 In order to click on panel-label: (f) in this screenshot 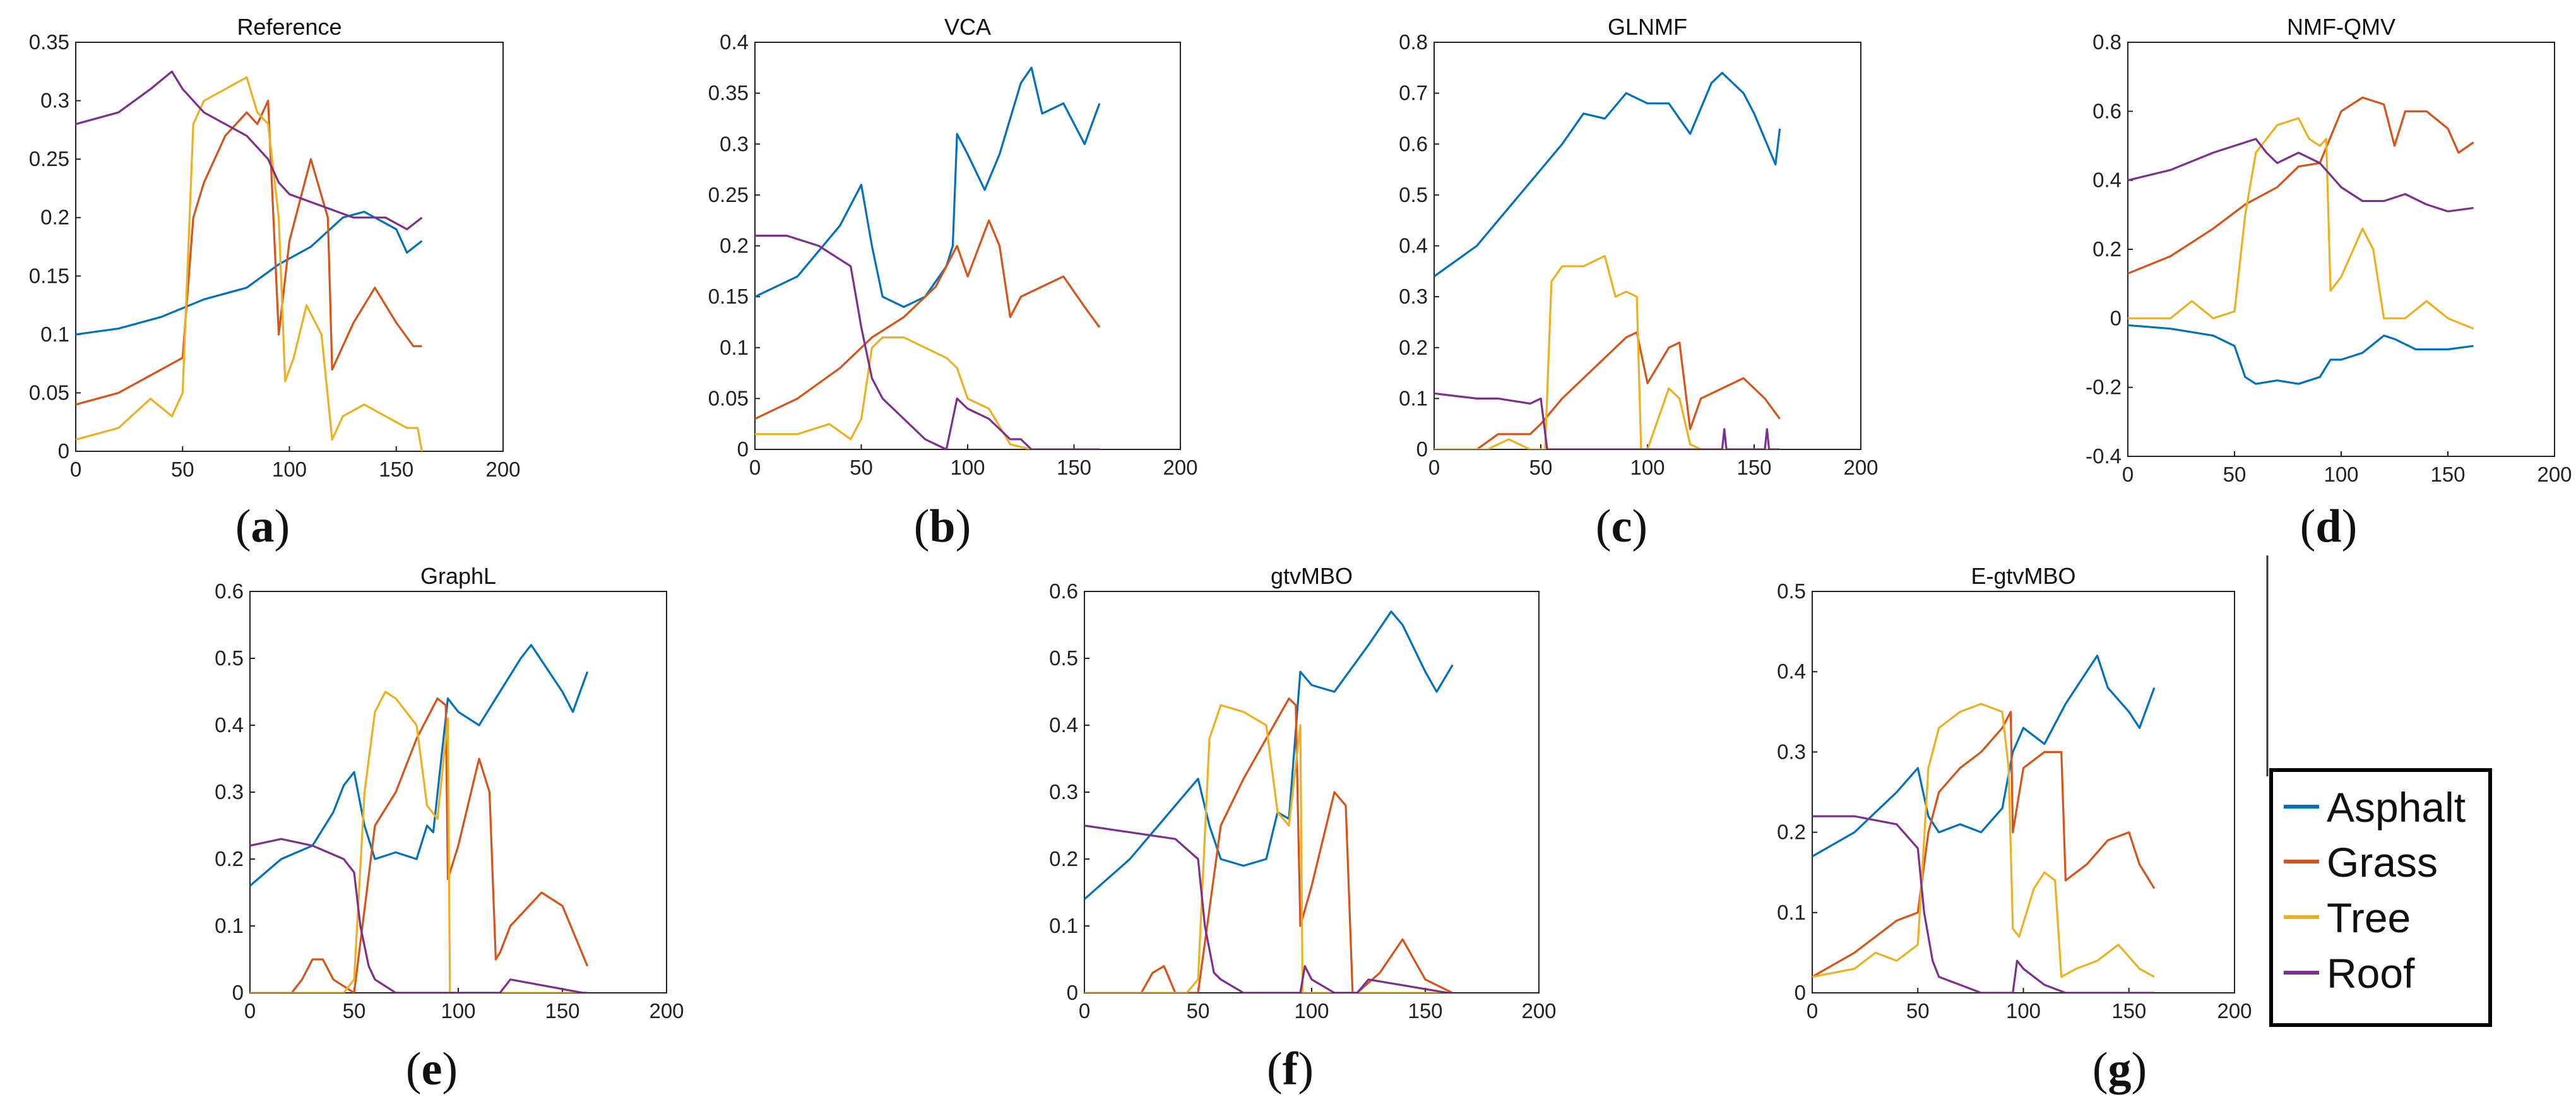, I will do `click(1290, 1069)`.